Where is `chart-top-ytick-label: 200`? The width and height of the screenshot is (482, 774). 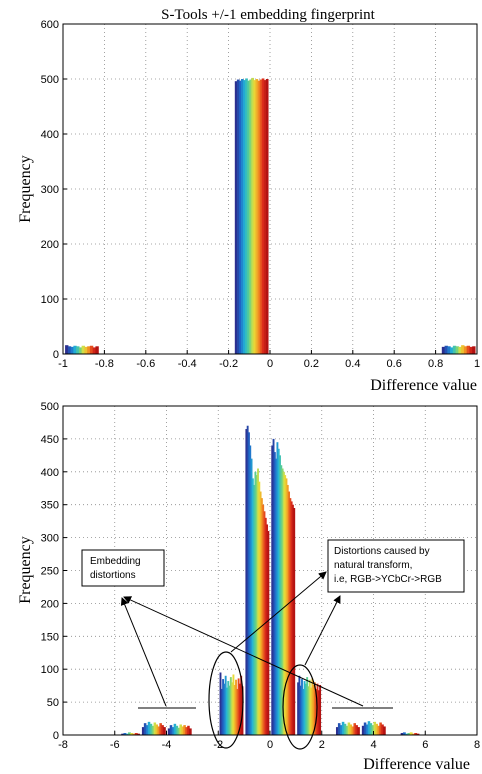 chart-top-ytick-label: 200 is located at coordinates (50, 245).